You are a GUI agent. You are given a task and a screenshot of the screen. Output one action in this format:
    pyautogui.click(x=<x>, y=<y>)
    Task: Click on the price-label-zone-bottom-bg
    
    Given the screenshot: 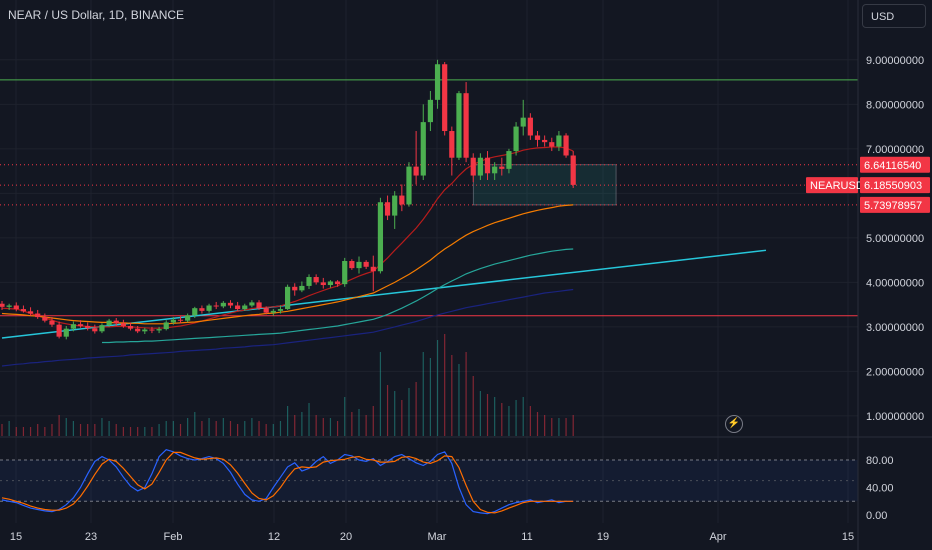 What is the action you would take?
    pyautogui.click(x=895, y=204)
    